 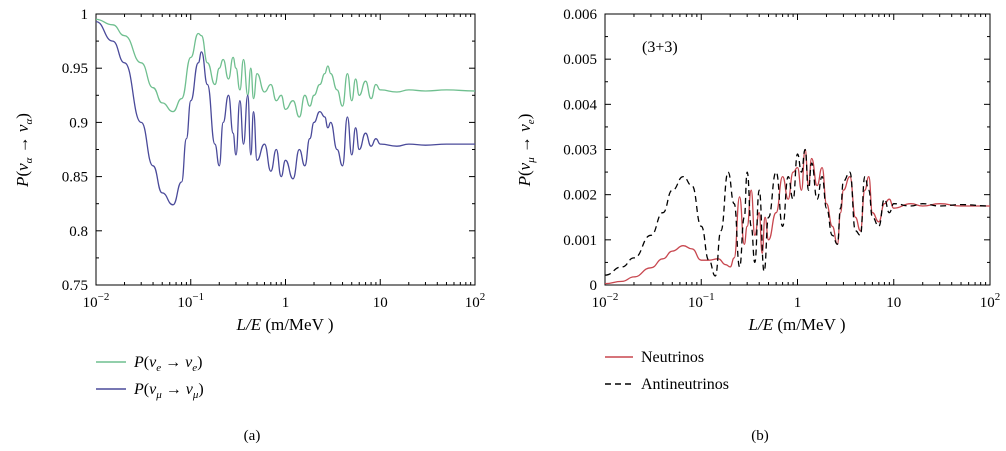 I want to click on y-tick-label: 0.75, so click(x=75, y=286).